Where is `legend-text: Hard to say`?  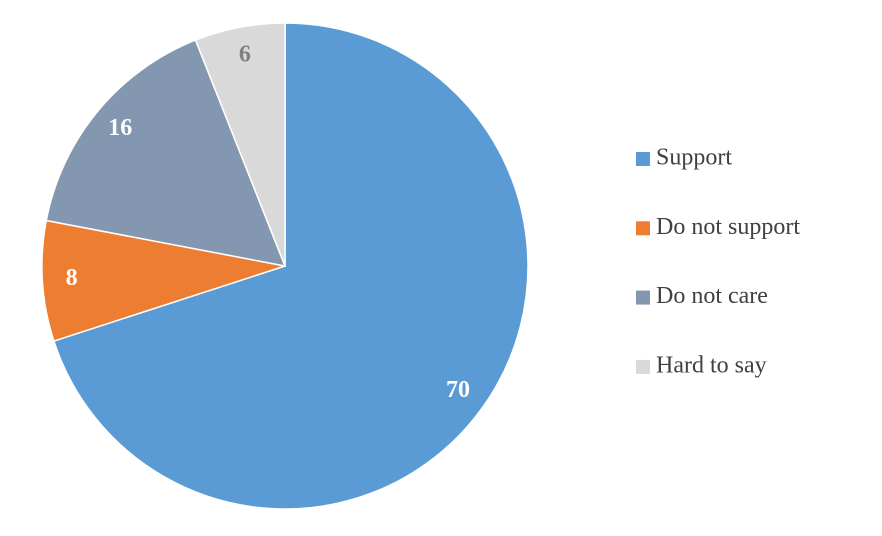 legend-text: Hard to say is located at coordinates (711, 365).